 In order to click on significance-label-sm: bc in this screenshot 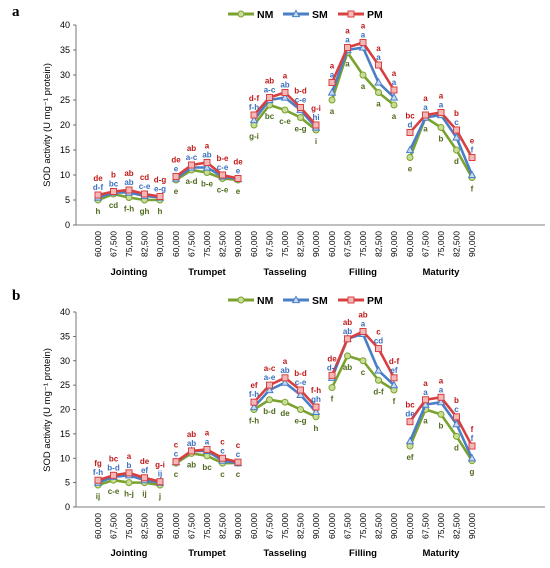, I will do `click(114, 184)`.